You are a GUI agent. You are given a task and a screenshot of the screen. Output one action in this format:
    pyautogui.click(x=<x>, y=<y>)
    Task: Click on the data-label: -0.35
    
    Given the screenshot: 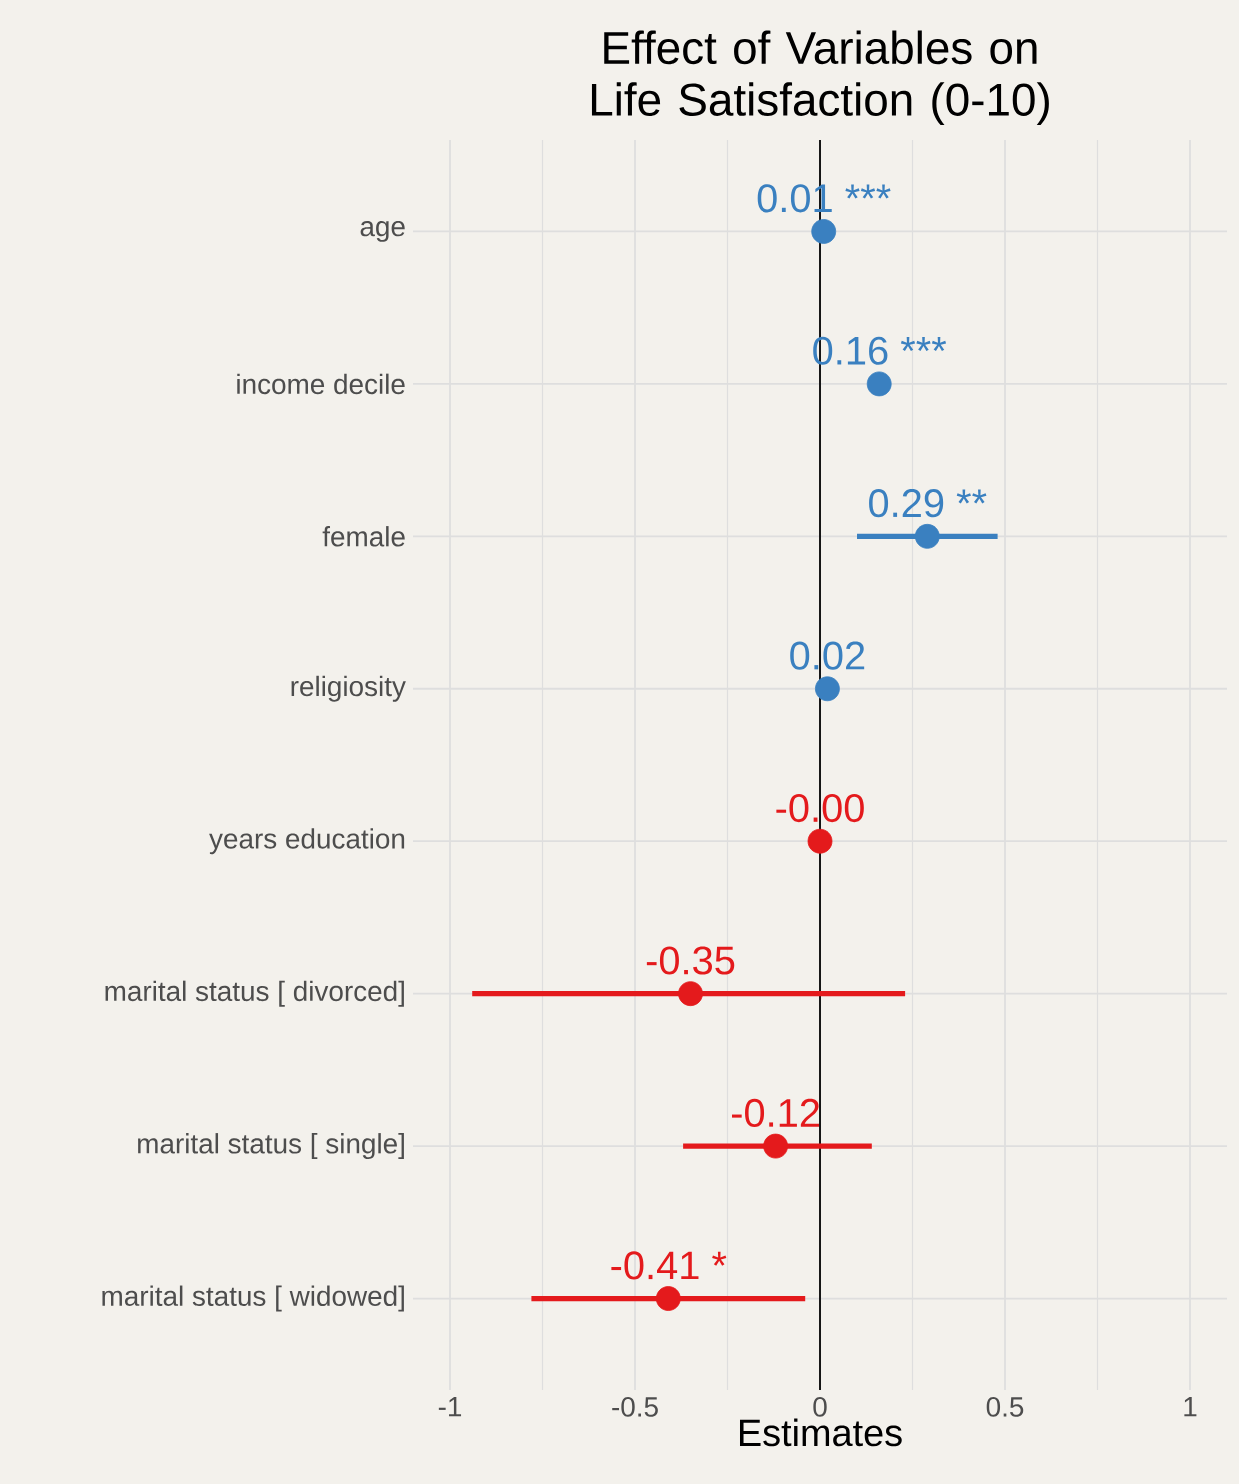 What is the action you would take?
    pyautogui.click(x=690, y=960)
    